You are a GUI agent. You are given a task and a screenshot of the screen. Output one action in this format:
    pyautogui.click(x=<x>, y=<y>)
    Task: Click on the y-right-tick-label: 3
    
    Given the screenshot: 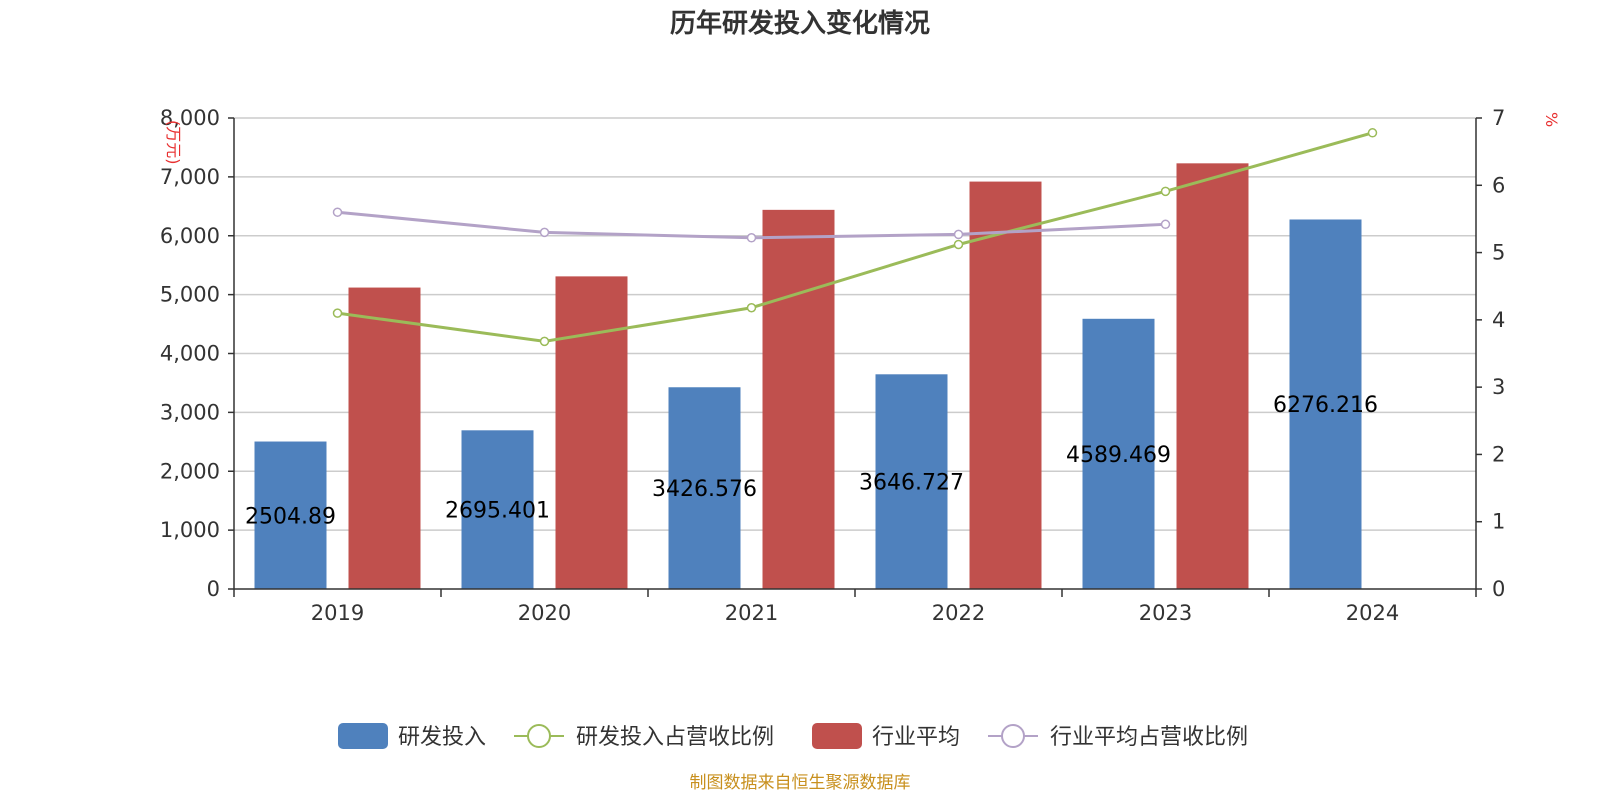 What is the action you would take?
    pyautogui.click(x=1498, y=387)
    